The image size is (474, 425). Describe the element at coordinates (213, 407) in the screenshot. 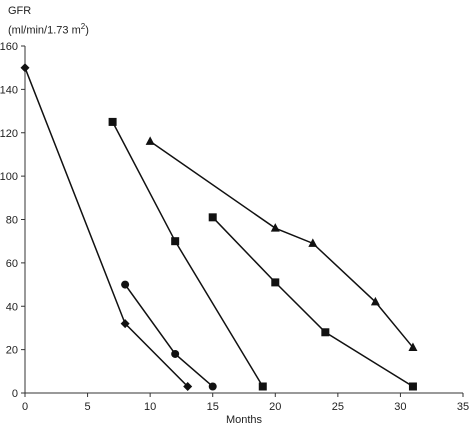

I see `x-tick-label: 15` at that location.